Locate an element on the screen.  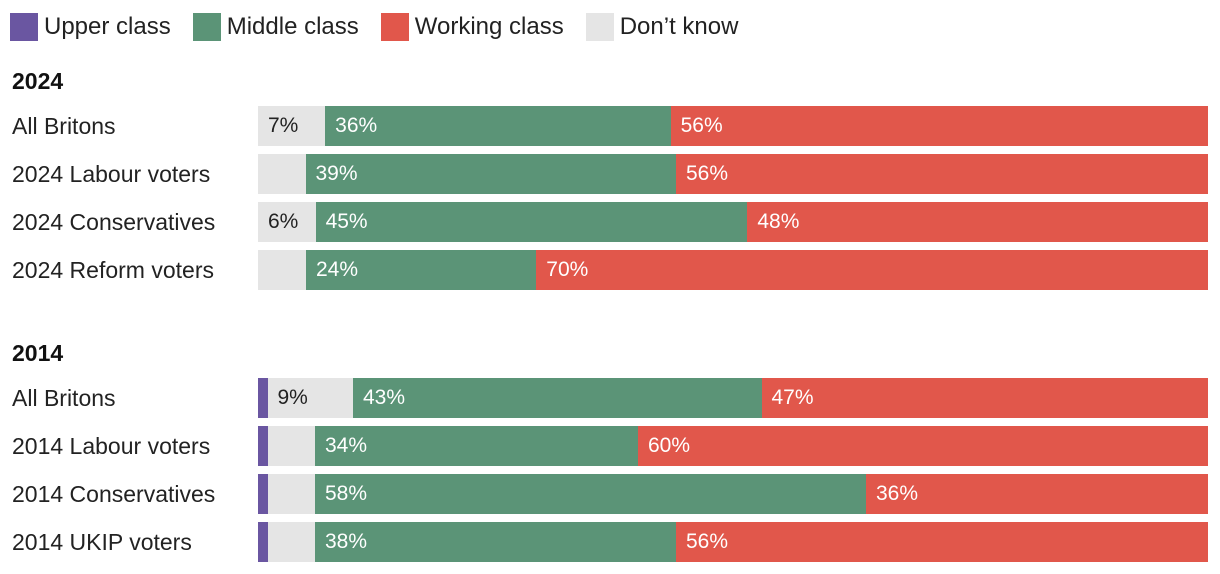
legend-swatch-middle is located at coordinates (206, 27).